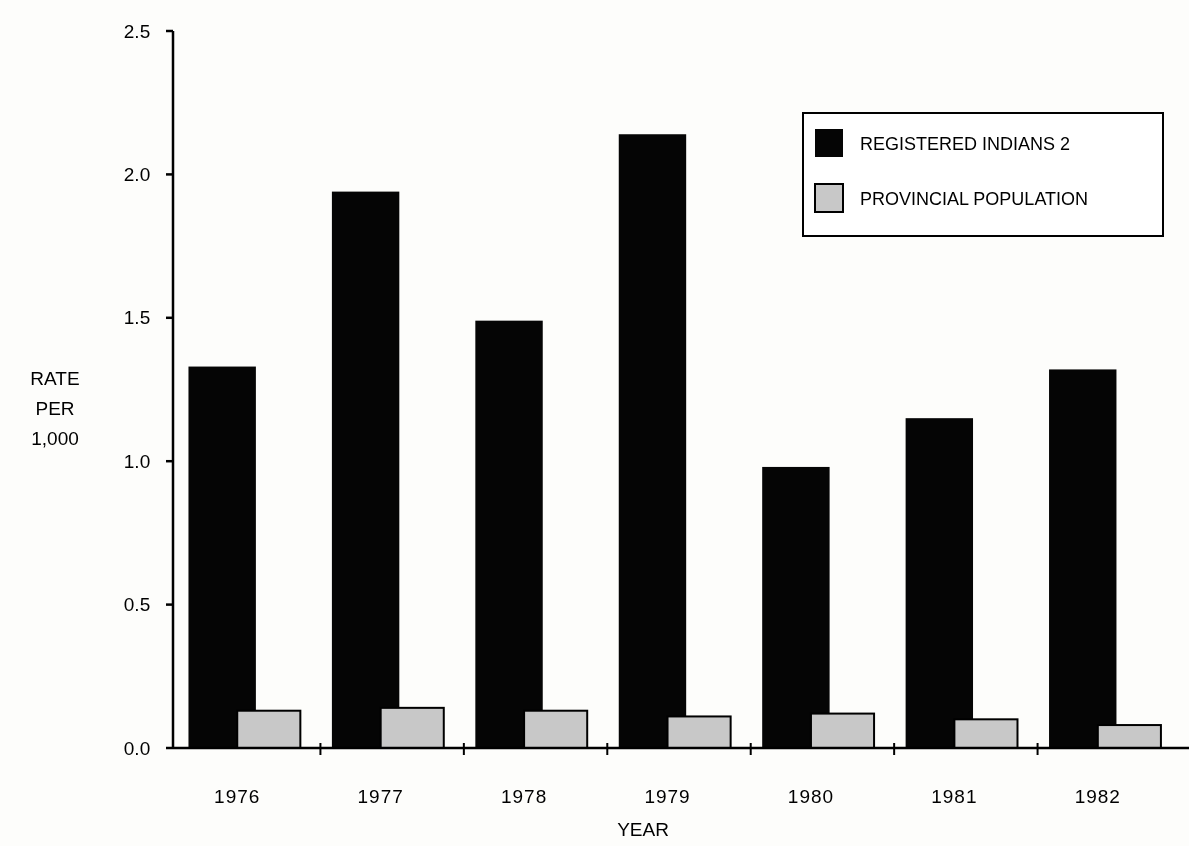 This screenshot has width=1189, height=846. What do you see at coordinates (137, 175) in the screenshot?
I see `y-tick-label: 2.0` at bounding box center [137, 175].